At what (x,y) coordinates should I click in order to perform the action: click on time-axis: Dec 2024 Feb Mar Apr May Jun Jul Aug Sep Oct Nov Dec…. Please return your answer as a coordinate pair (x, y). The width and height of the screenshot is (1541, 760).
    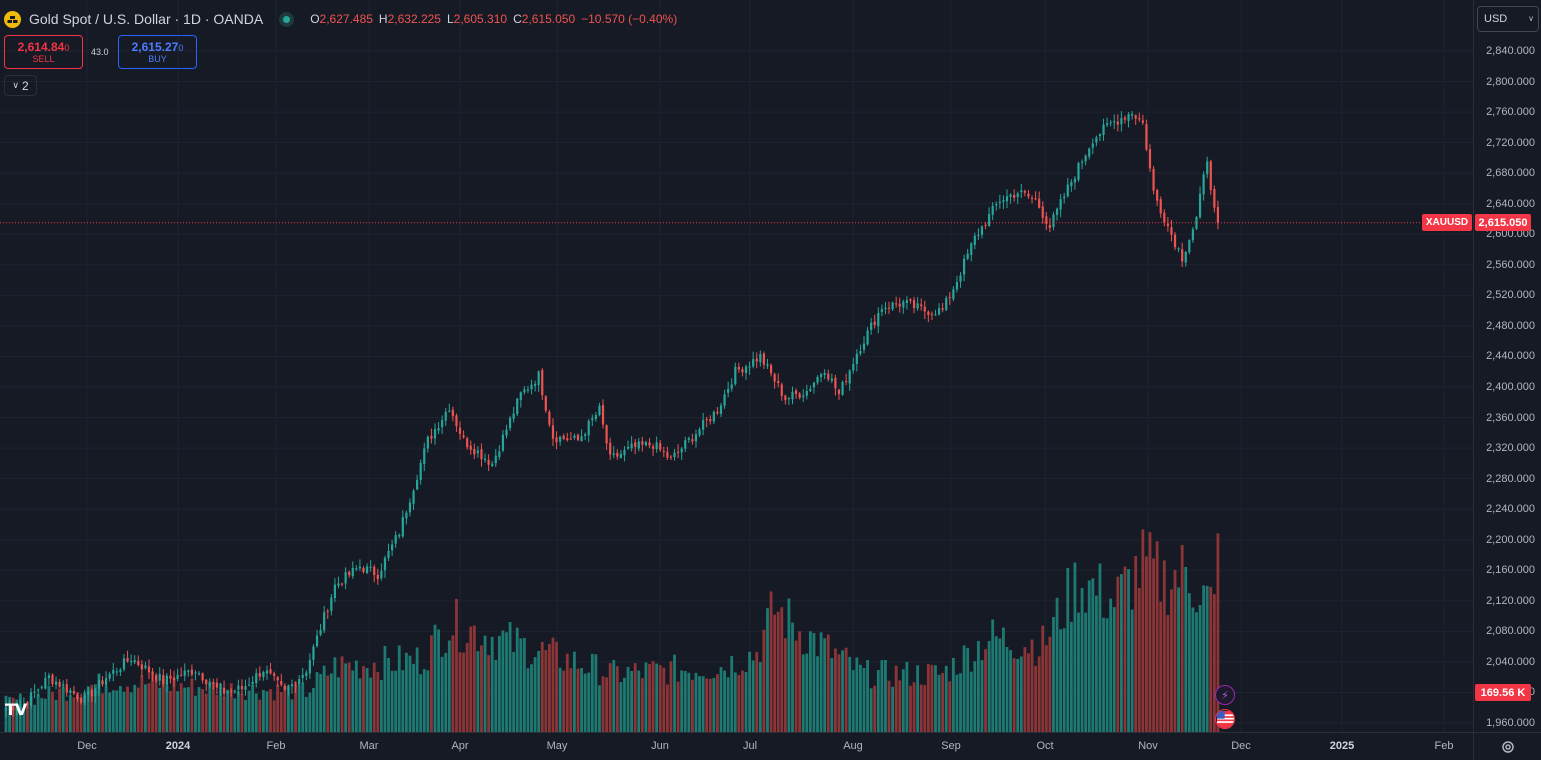
    Looking at the image, I should click on (736, 746).